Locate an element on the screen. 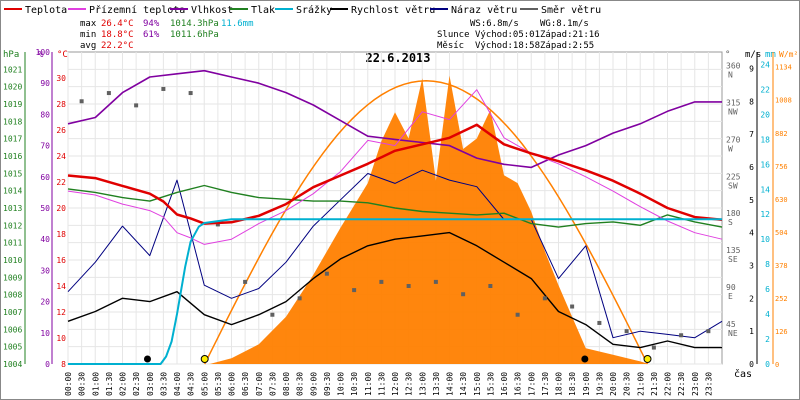 This screenshot has width=800, height=400. legend-item-prizemni-teplota: Přízemní teplota is located at coordinates (126, 10).